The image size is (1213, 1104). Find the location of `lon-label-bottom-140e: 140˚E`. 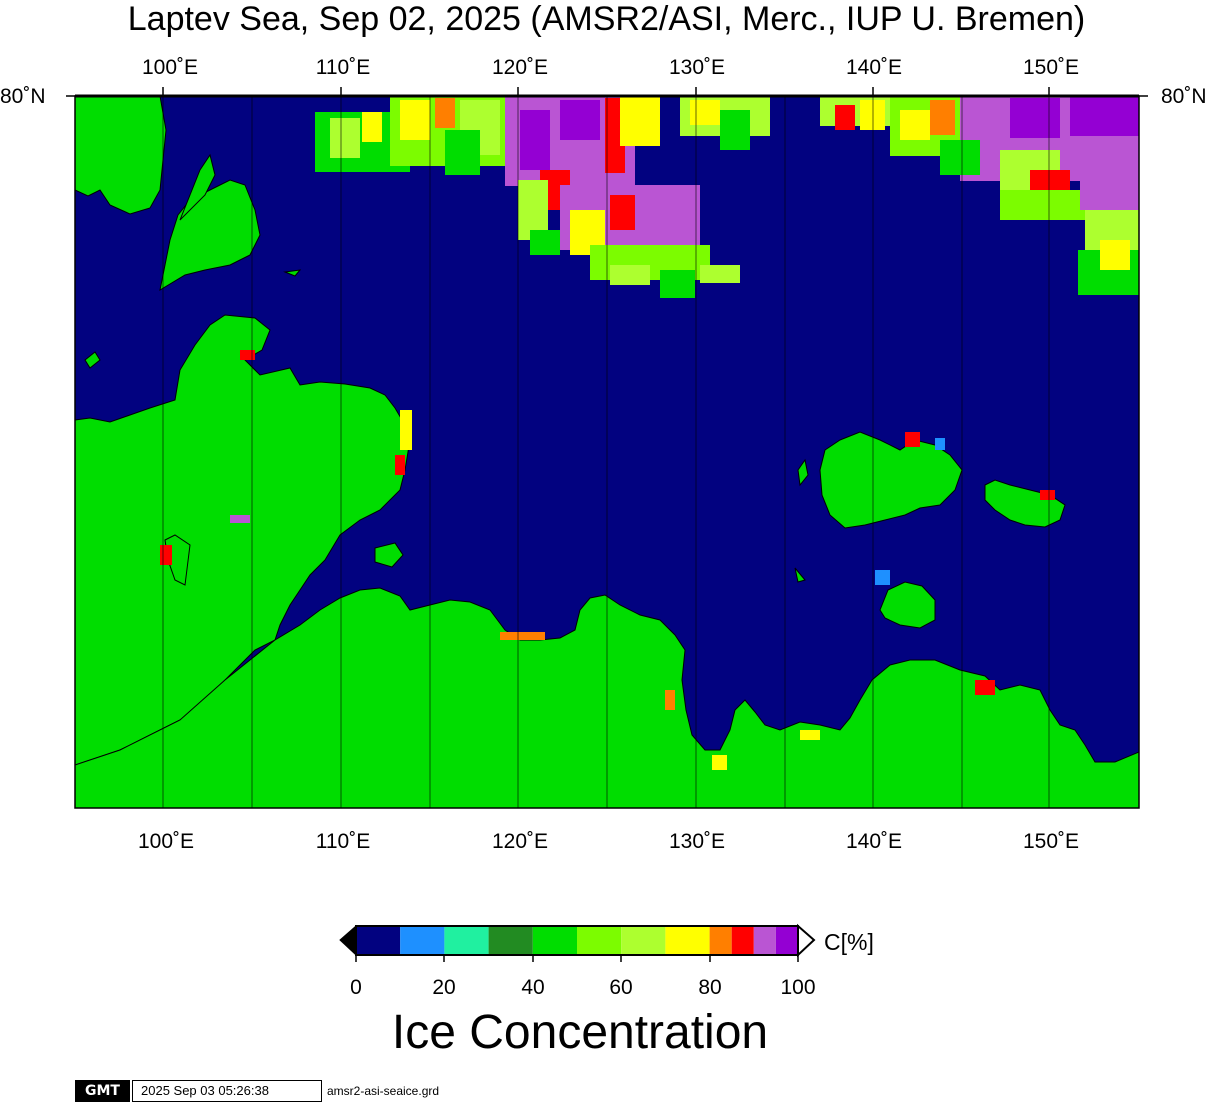

lon-label-bottom-140e: 140˚E is located at coordinates (874, 841).